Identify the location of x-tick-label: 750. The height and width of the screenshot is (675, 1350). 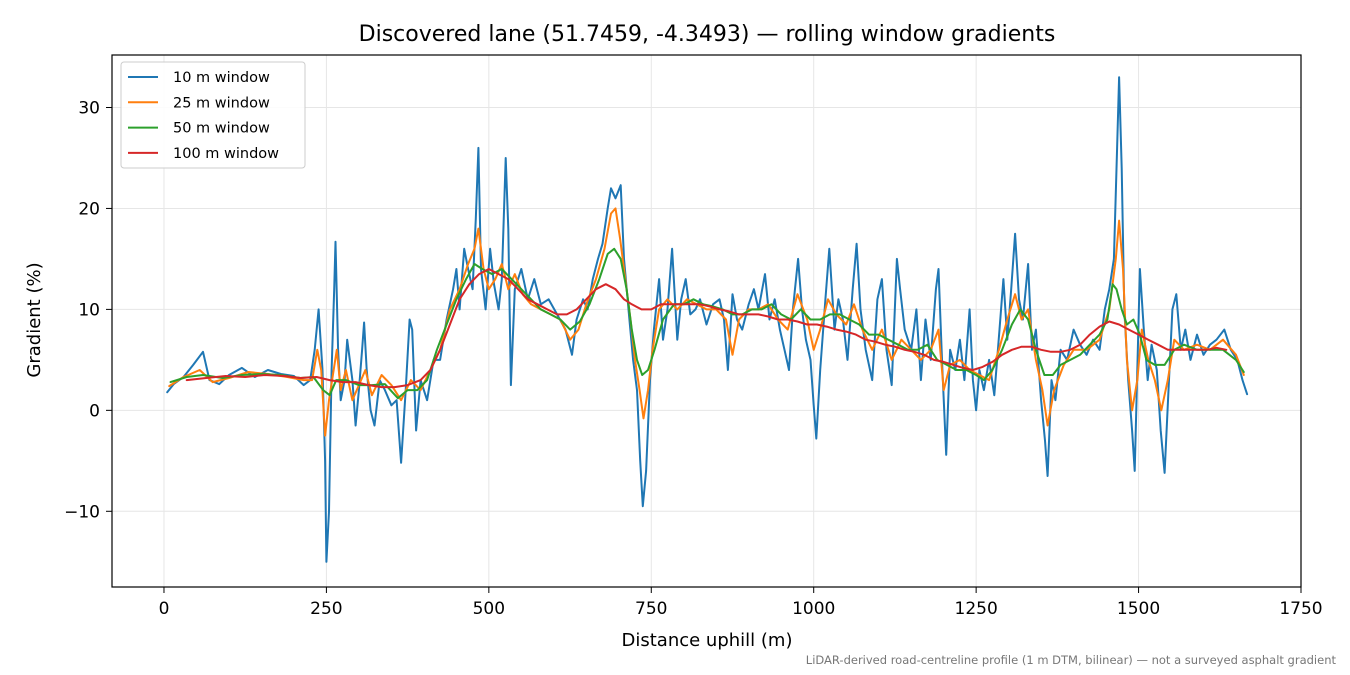
(651, 609).